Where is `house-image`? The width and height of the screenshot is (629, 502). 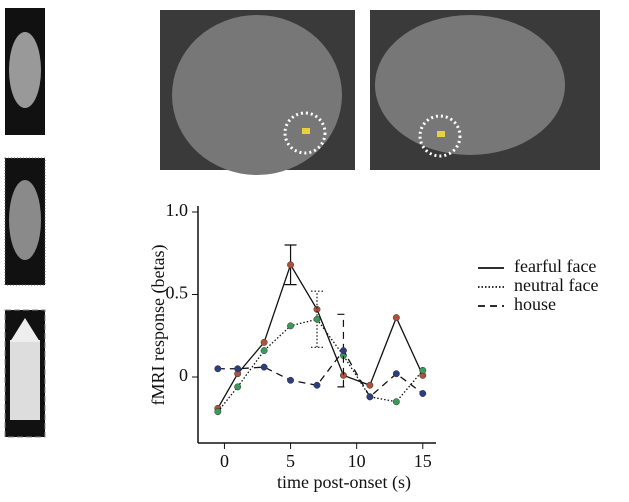
house-image is located at coordinates (25, 373).